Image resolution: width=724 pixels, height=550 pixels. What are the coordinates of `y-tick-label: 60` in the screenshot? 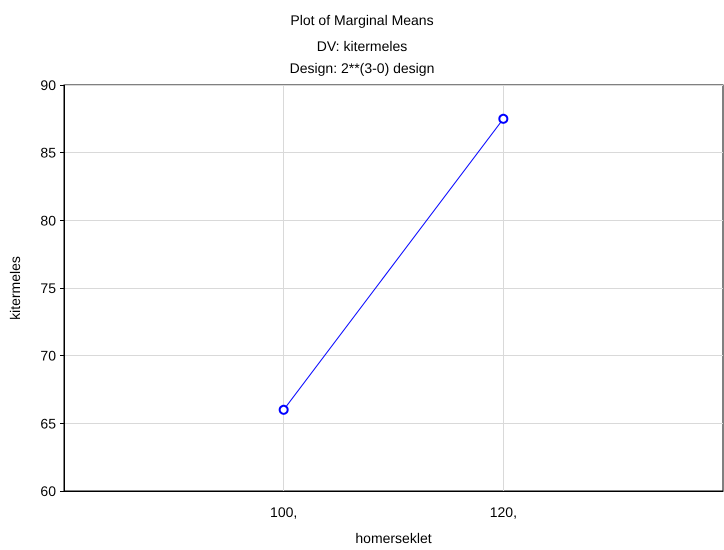 It's located at (48, 491).